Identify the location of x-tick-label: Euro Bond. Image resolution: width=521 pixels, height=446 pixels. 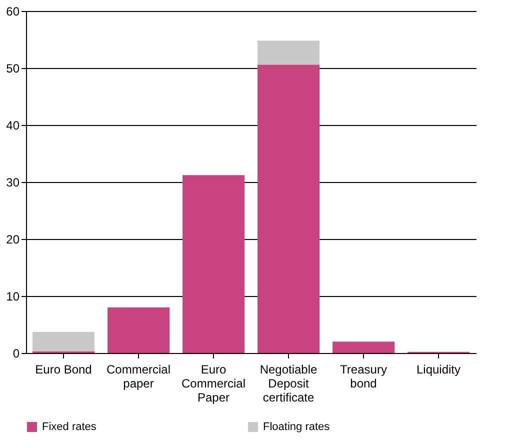
(63, 369).